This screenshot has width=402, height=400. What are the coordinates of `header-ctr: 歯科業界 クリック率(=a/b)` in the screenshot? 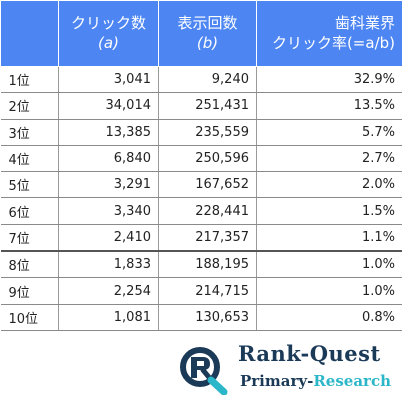 It's located at (329, 33).